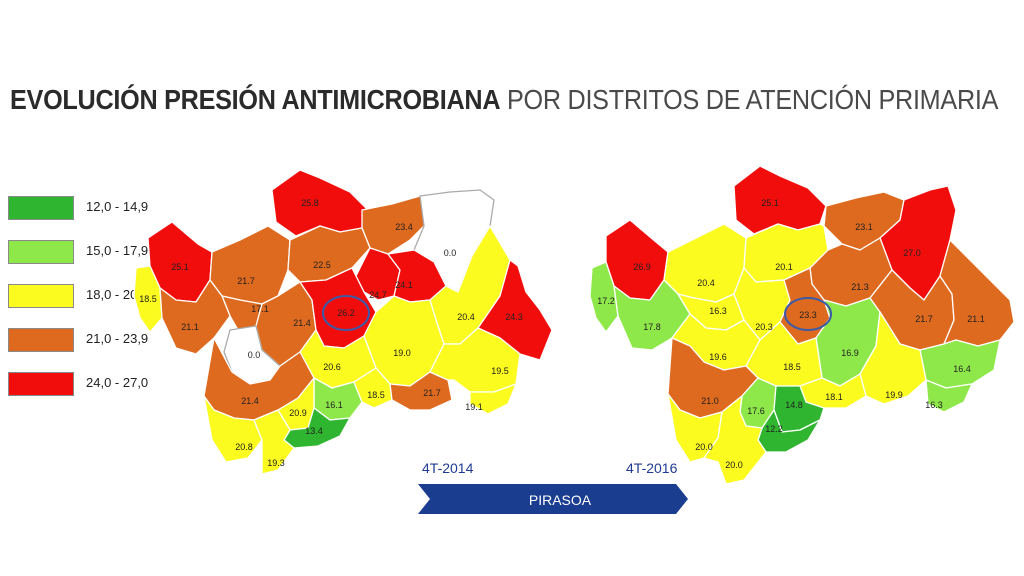  Describe the element at coordinates (652, 327) in the screenshot. I see `district-value: 17.8` at that location.